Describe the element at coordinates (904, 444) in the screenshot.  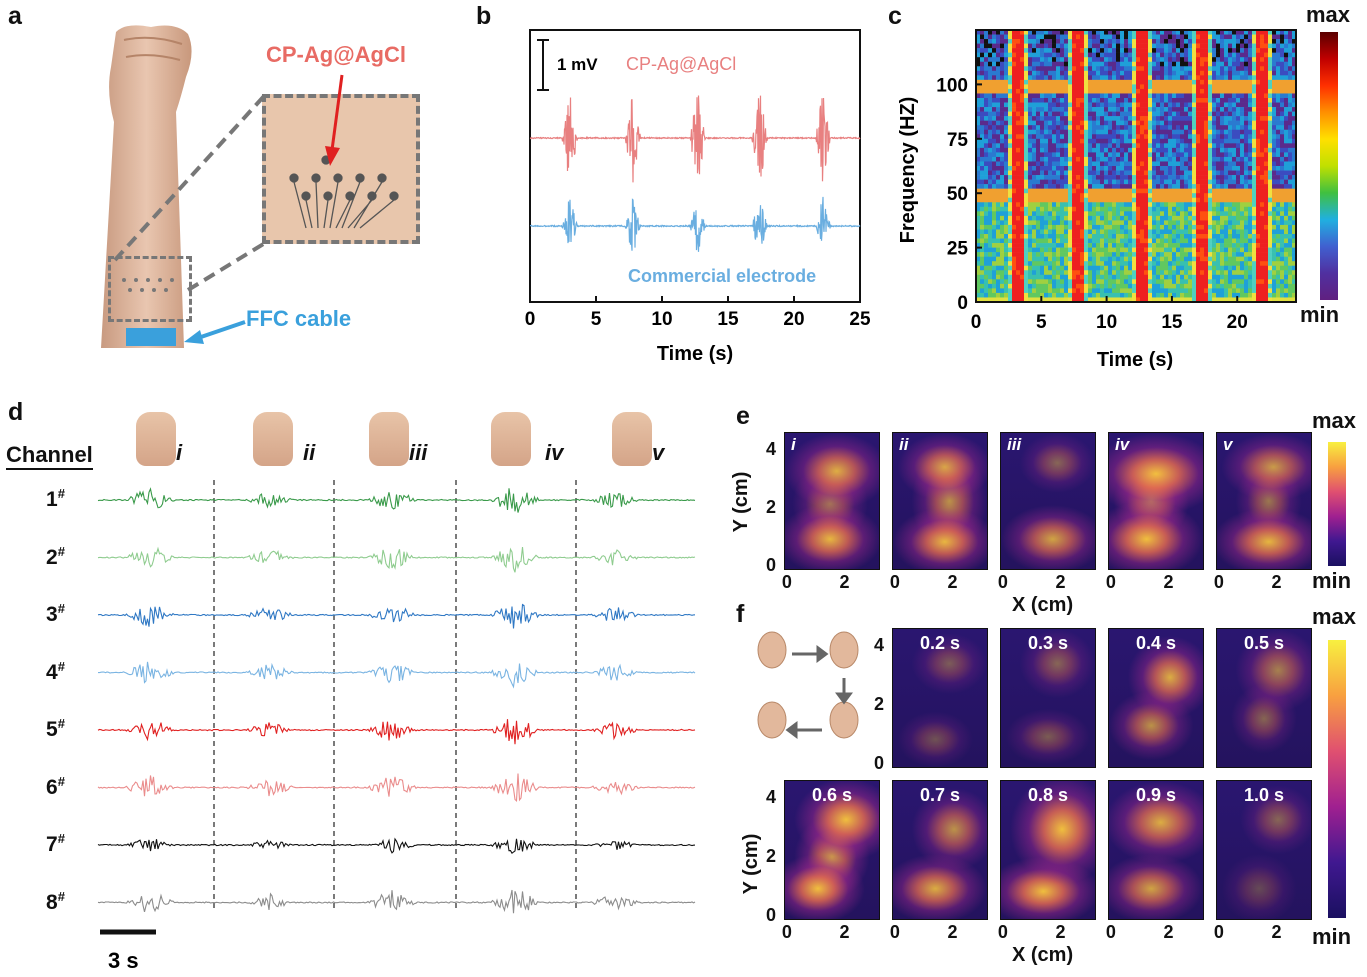
I see `map-label: ii` at that location.